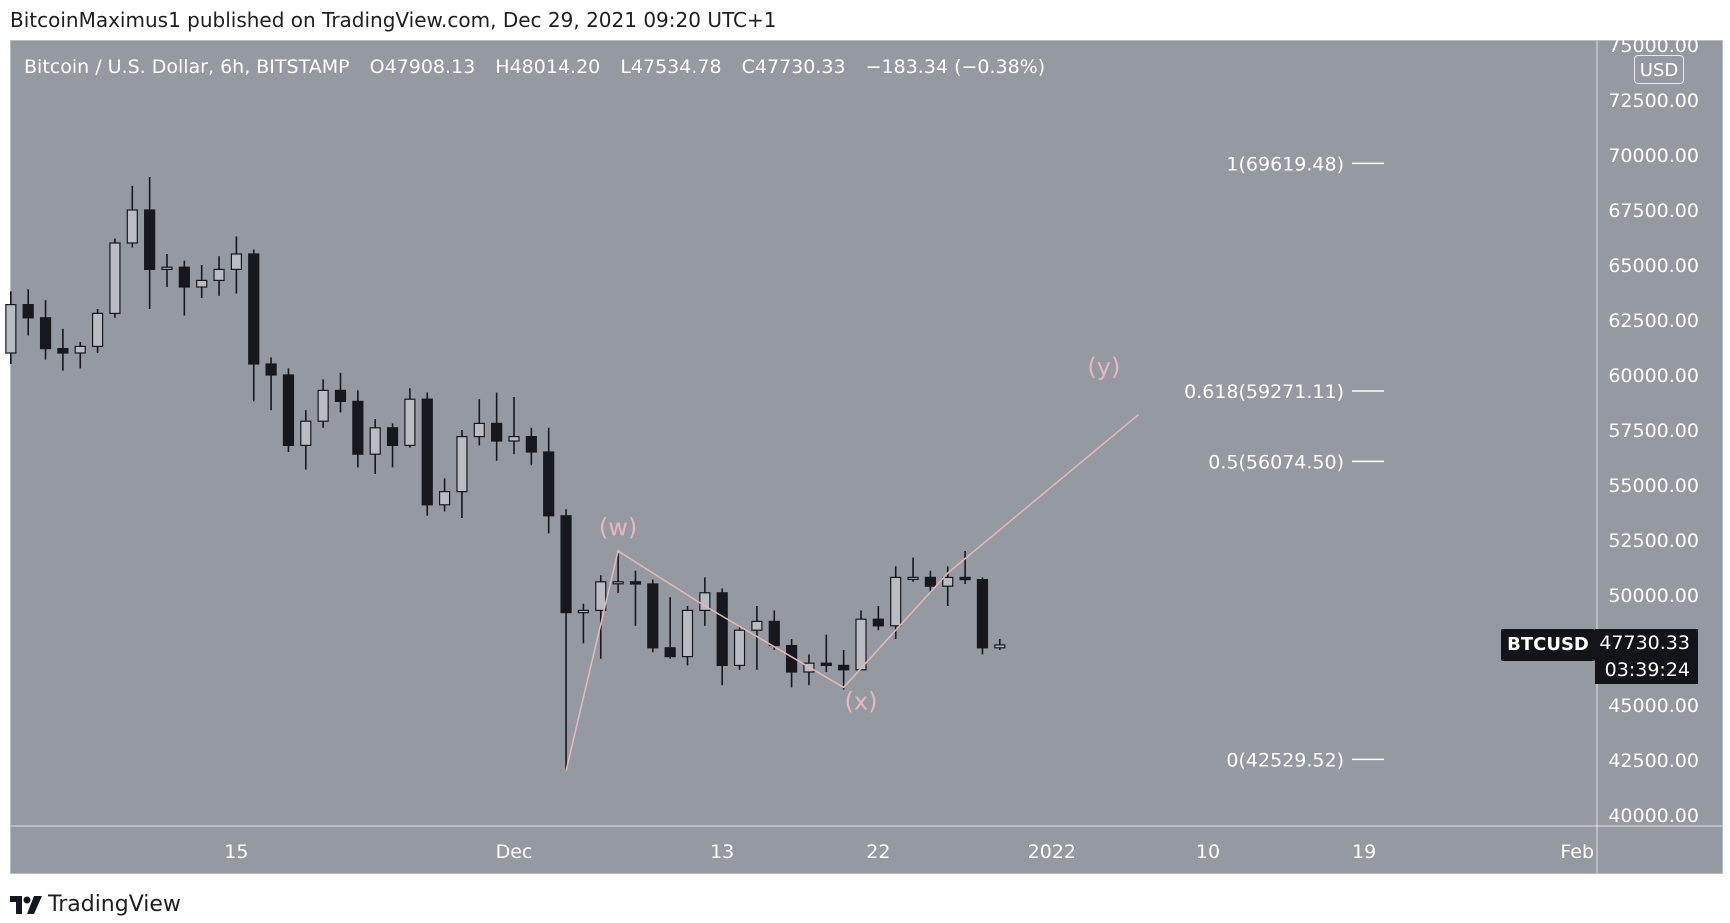 The image size is (1730, 923). Describe the element at coordinates (1646, 656) in the screenshot. I see `last-price-tag: 47730.33 03:39:24` at that location.